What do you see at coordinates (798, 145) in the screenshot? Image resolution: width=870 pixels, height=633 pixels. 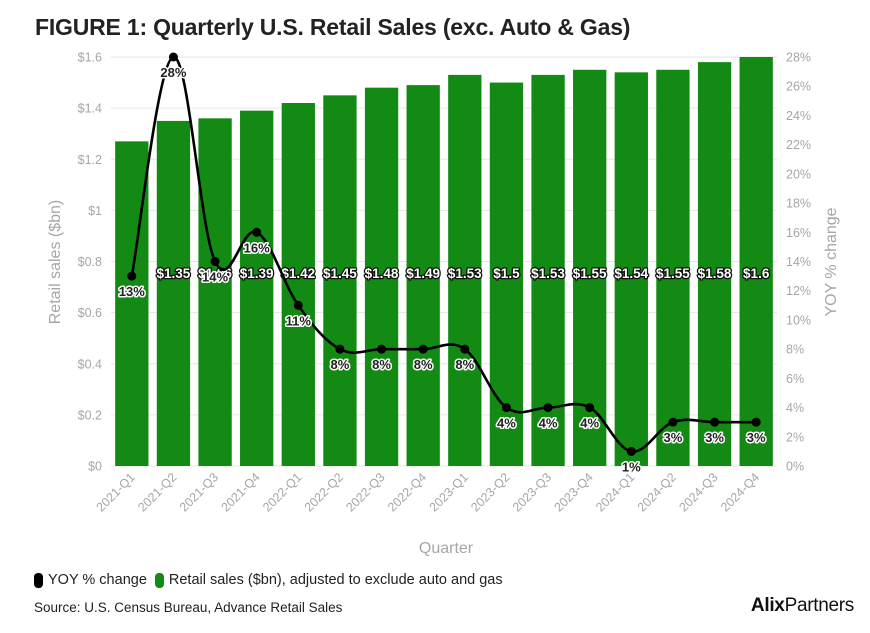 I see `y2-tick-label: 22%` at bounding box center [798, 145].